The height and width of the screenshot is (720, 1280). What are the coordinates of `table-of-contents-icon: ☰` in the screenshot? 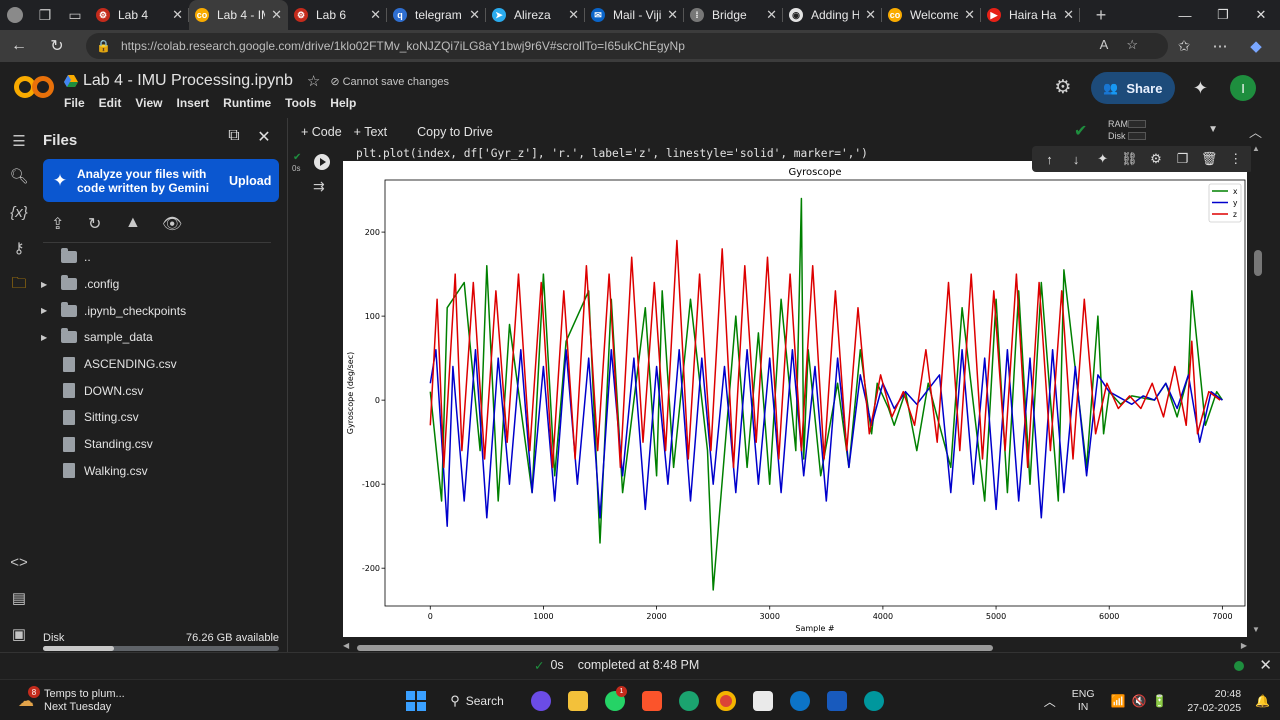 It's located at (19, 141).